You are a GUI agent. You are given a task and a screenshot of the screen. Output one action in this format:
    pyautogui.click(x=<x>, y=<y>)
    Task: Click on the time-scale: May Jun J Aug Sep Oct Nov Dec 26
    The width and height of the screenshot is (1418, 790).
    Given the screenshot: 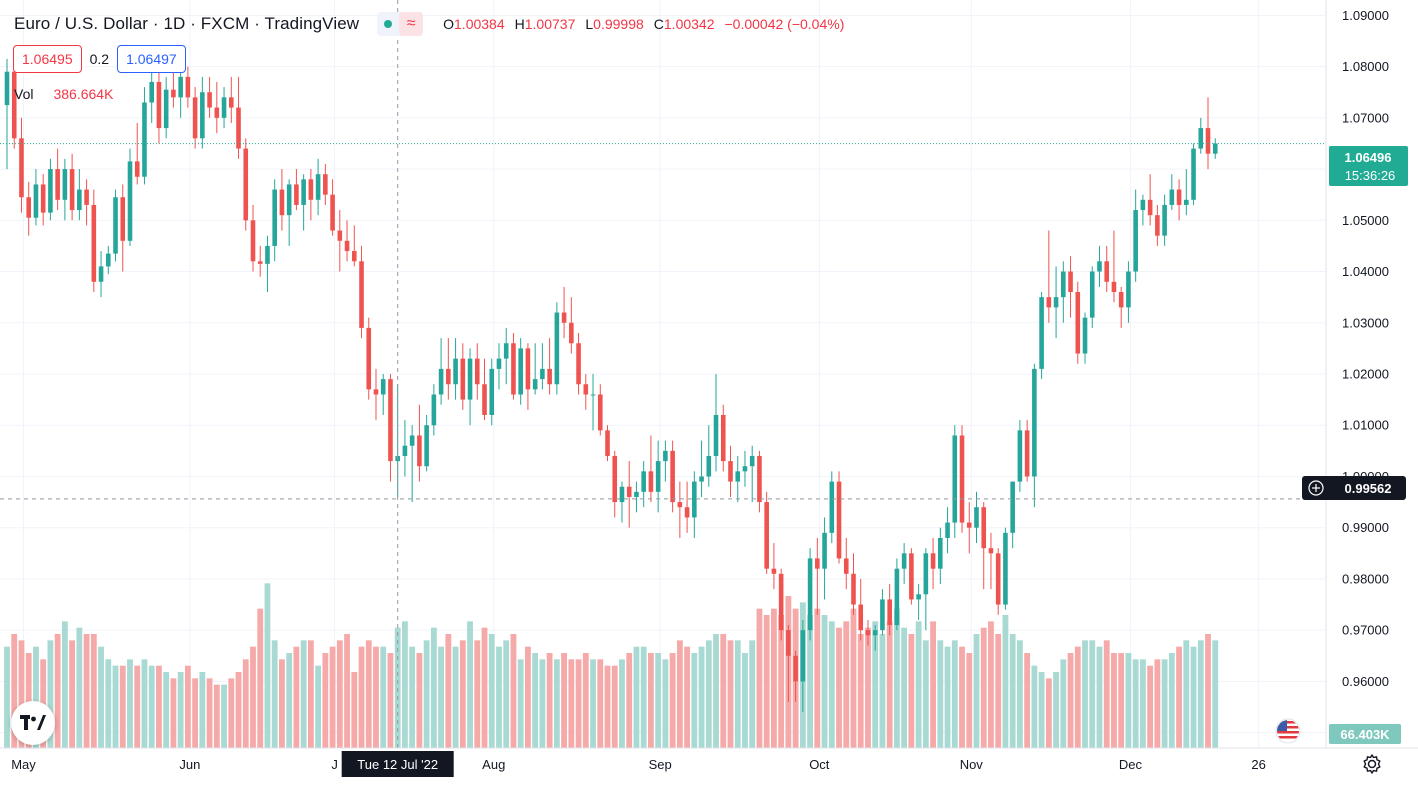 What is the action you would take?
    pyautogui.click(x=638, y=764)
    